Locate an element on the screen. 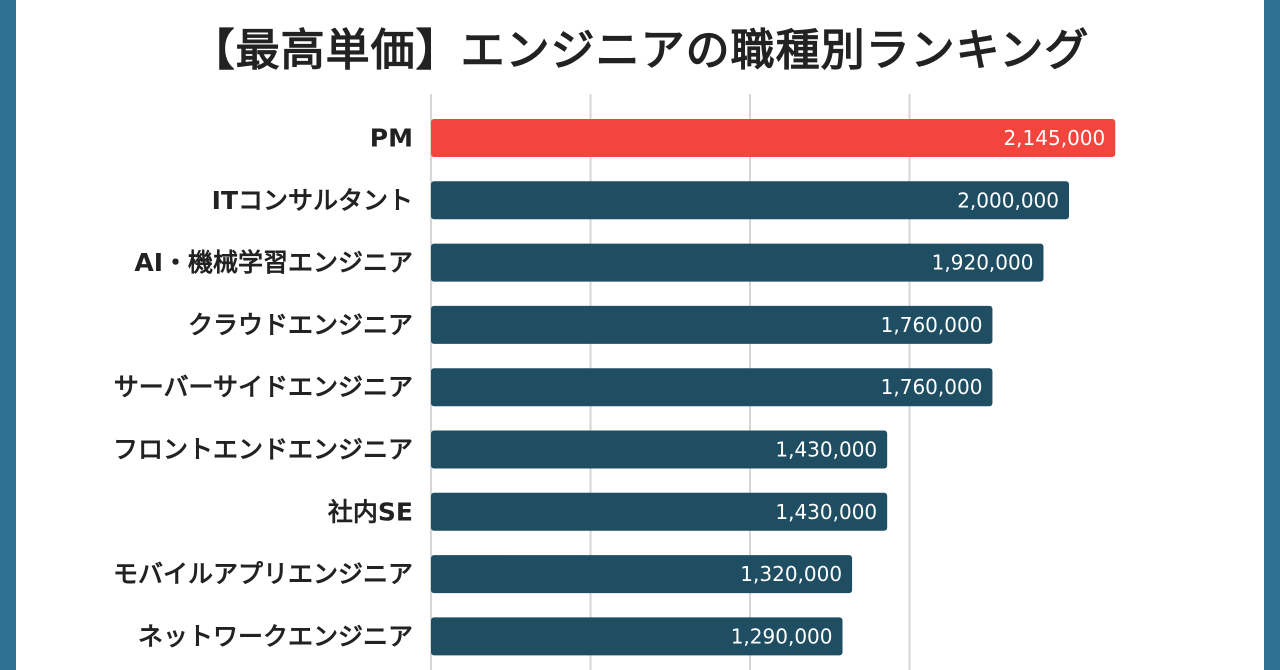  value-label-7: 1,320,000 is located at coordinates (791, 574).